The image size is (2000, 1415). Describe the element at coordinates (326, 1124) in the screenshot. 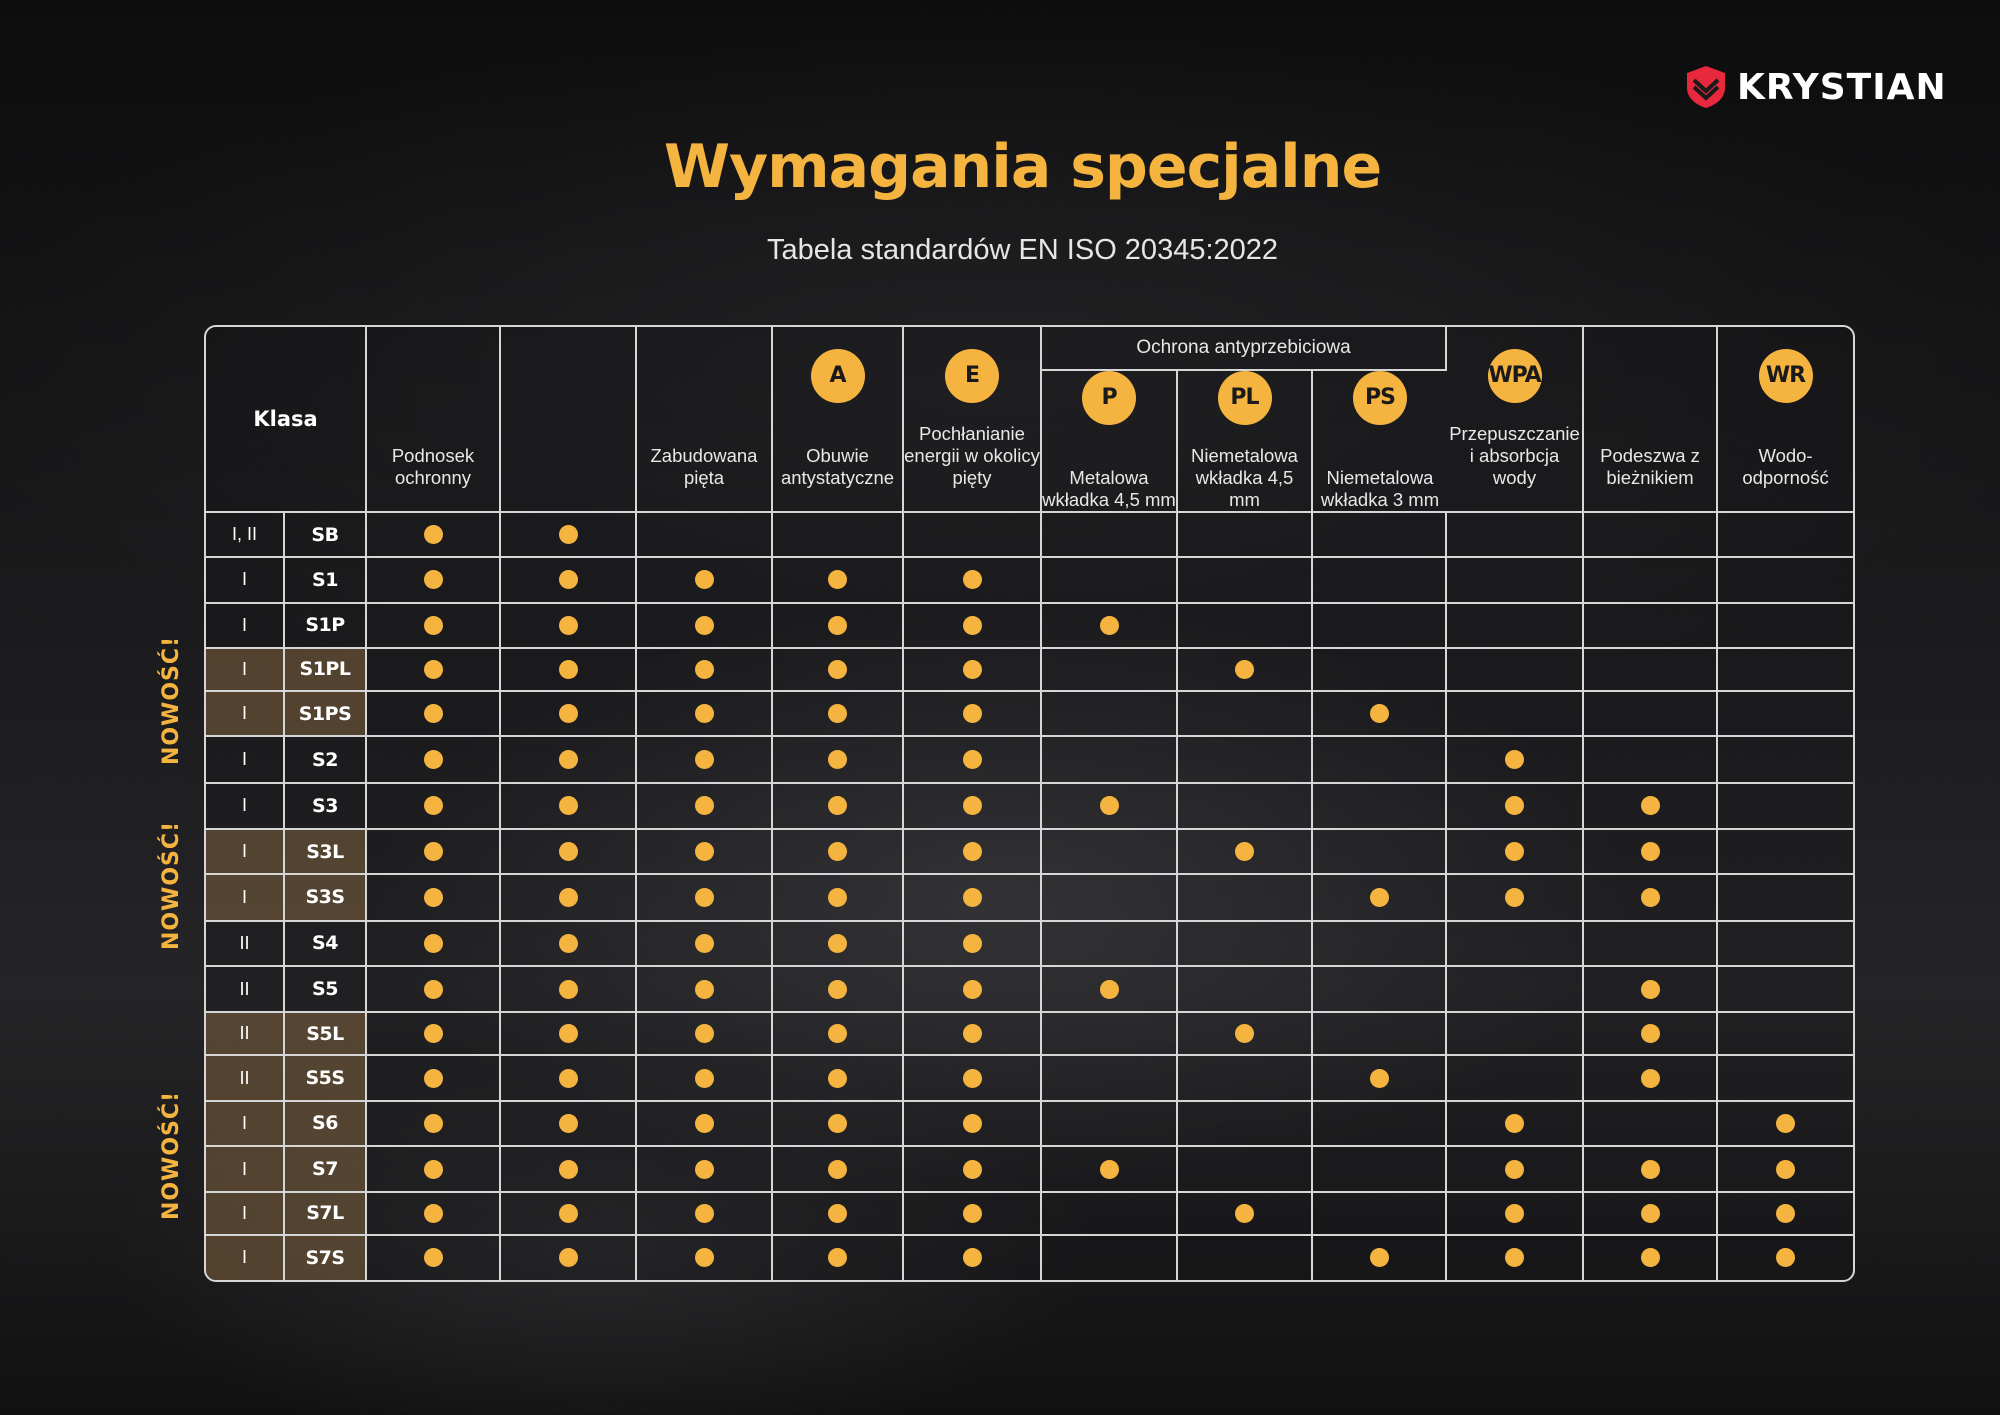

I see `standard-code: S6` at that location.